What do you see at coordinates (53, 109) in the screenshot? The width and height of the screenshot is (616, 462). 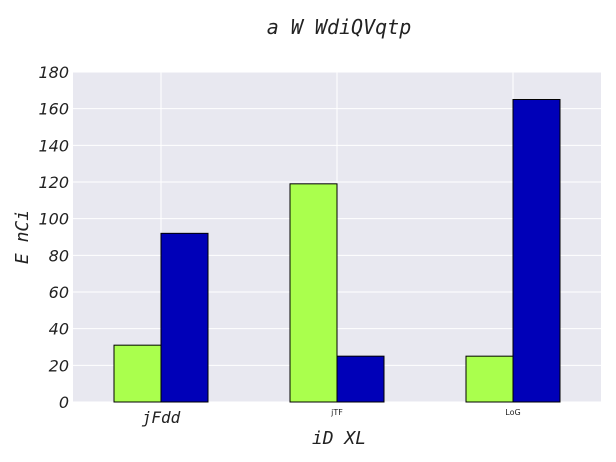 I see `y-tick-label: 160` at bounding box center [53, 109].